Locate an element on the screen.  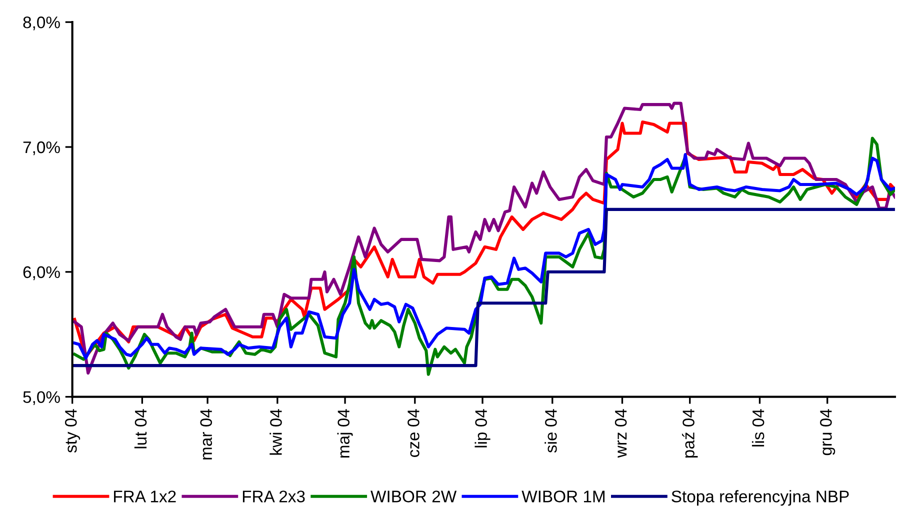
x-tick-label: paź 04 is located at coordinates (690, 433).